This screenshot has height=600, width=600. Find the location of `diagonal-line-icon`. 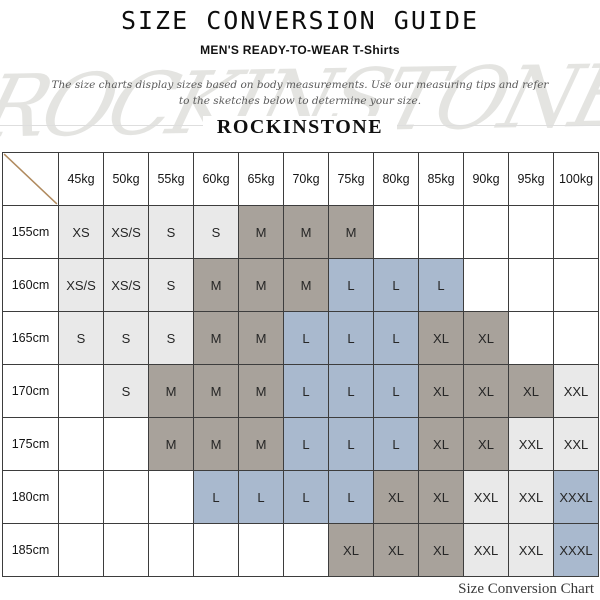

diagonal-line-icon is located at coordinates (30, 179).